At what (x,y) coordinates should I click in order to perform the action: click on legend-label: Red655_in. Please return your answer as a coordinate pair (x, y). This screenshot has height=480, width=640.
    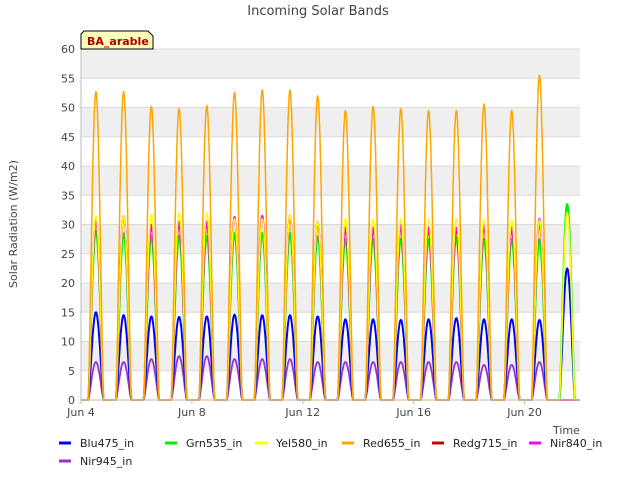
    Looking at the image, I should click on (391, 443).